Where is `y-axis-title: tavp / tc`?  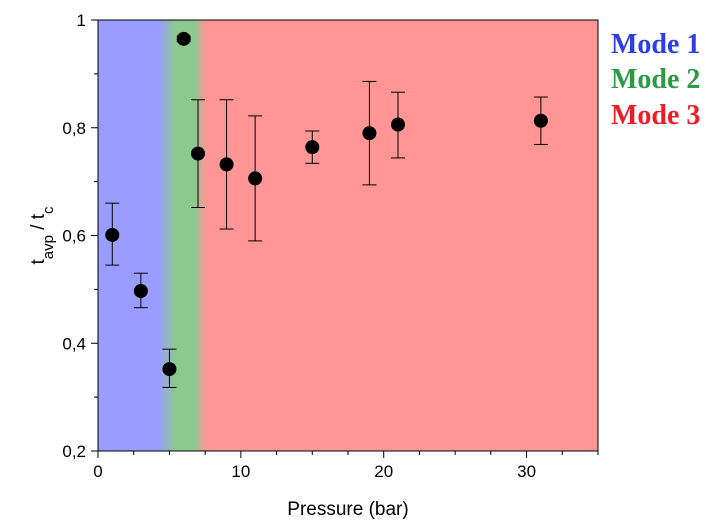
y-axis-title: tavp / tc is located at coordinates (42, 235).